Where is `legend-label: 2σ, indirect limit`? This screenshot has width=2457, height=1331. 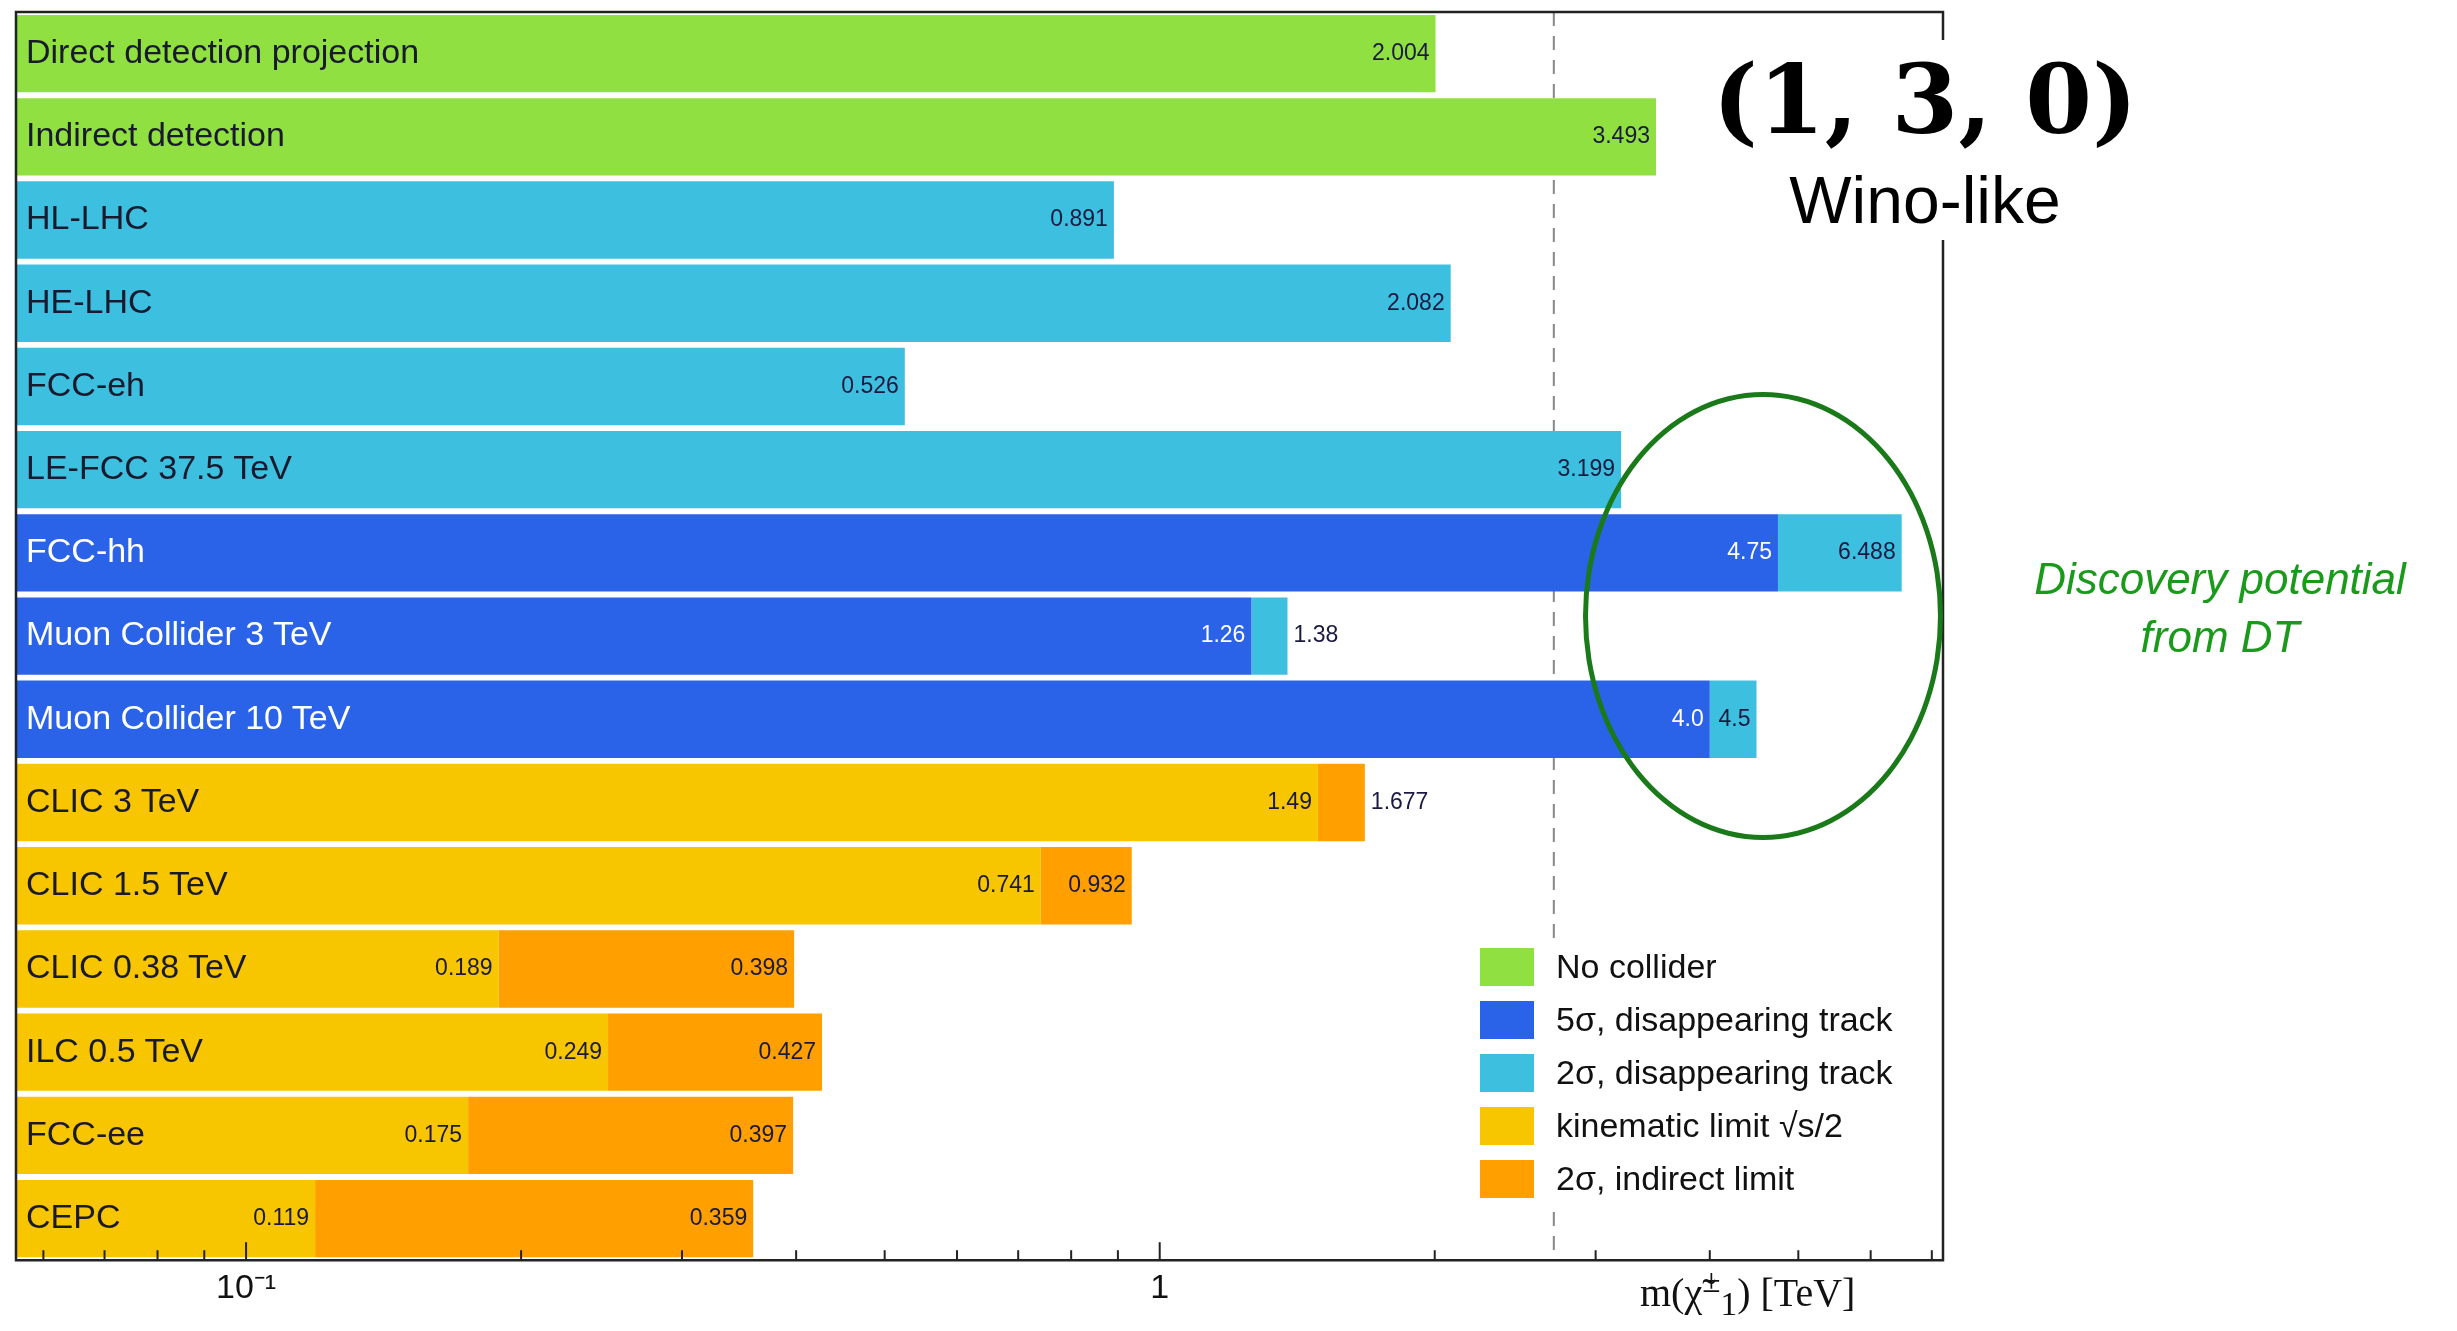
legend-label: 2σ, indirect limit is located at coordinates (1675, 1178).